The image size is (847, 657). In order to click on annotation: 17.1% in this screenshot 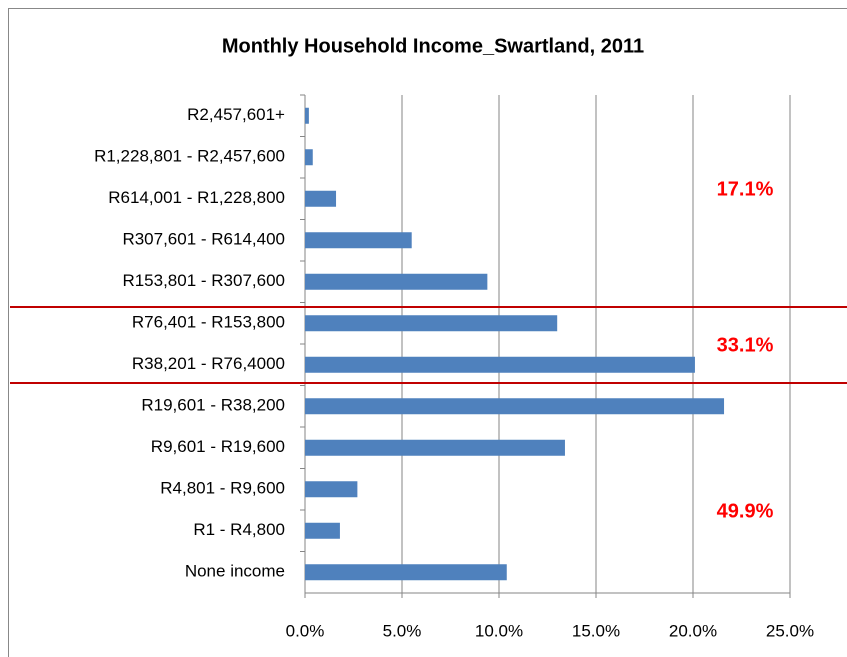, I will do `click(745, 189)`.